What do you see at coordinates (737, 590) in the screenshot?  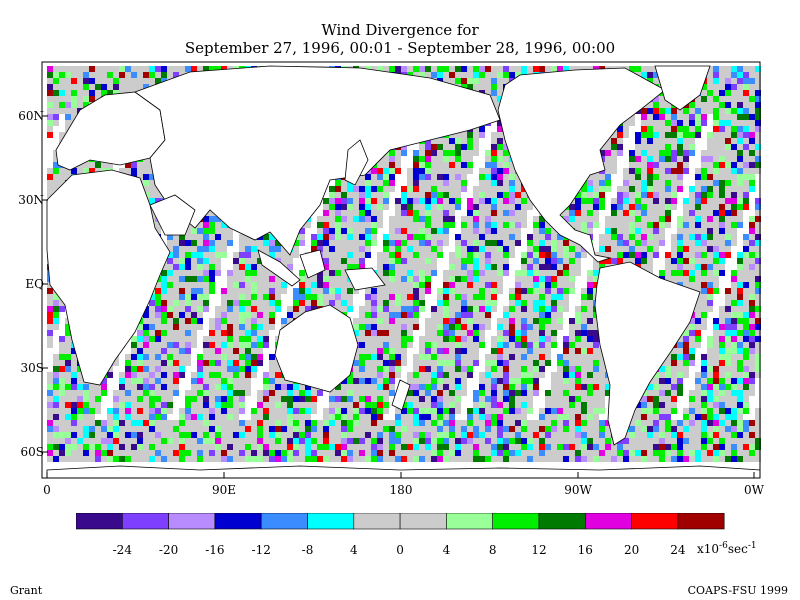 I see `footer-credit: COAPS-FSU 1999` at bounding box center [737, 590].